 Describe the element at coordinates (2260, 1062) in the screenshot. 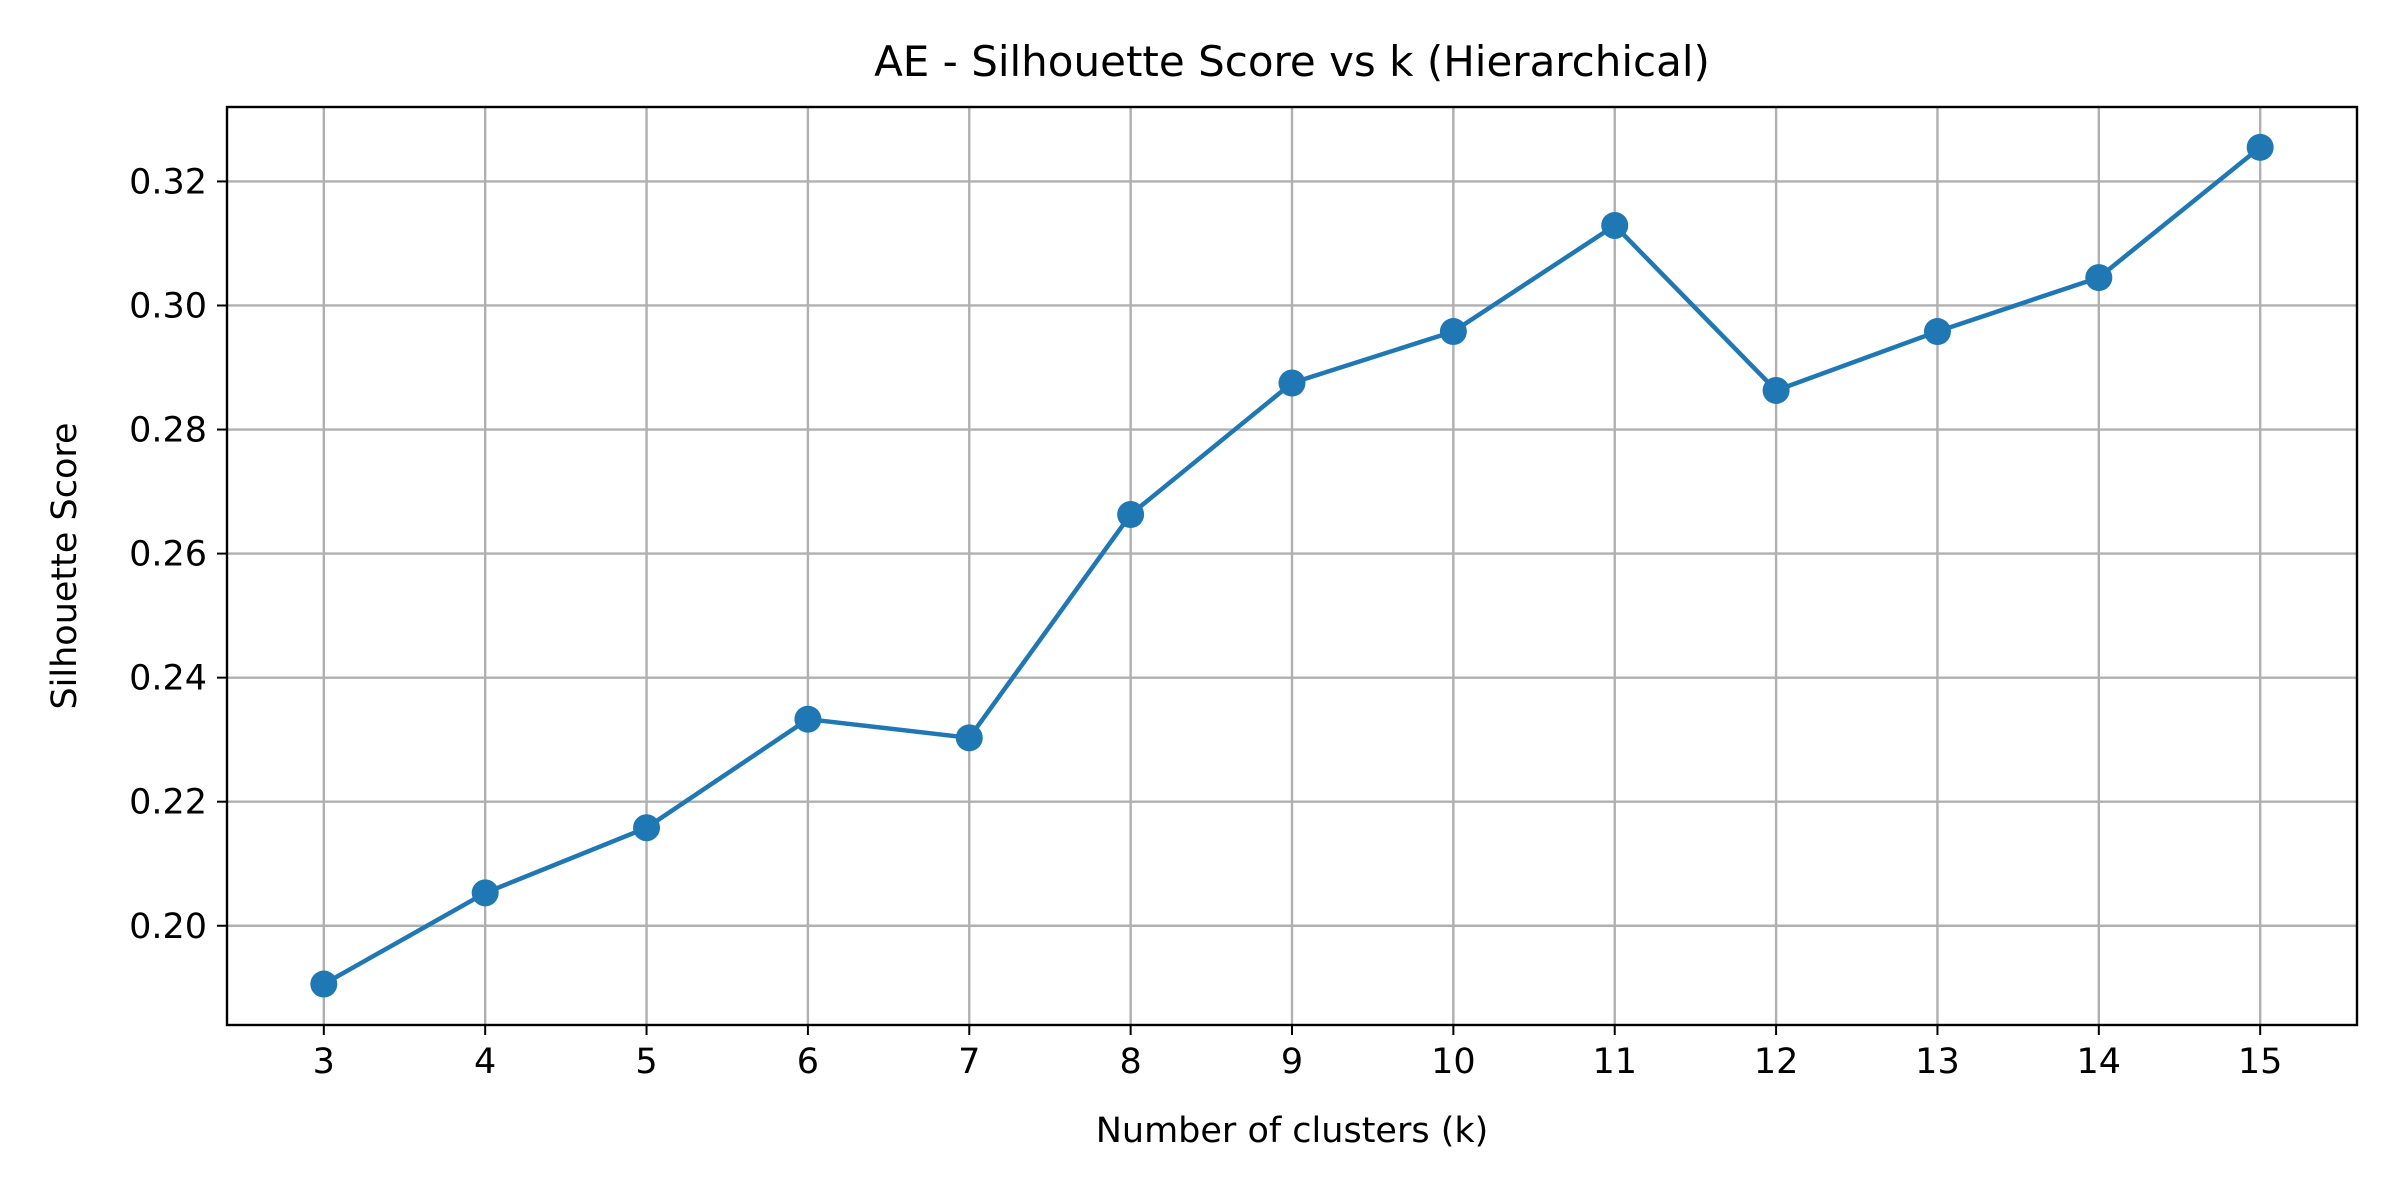

I see `x-tick-label: 15` at that location.